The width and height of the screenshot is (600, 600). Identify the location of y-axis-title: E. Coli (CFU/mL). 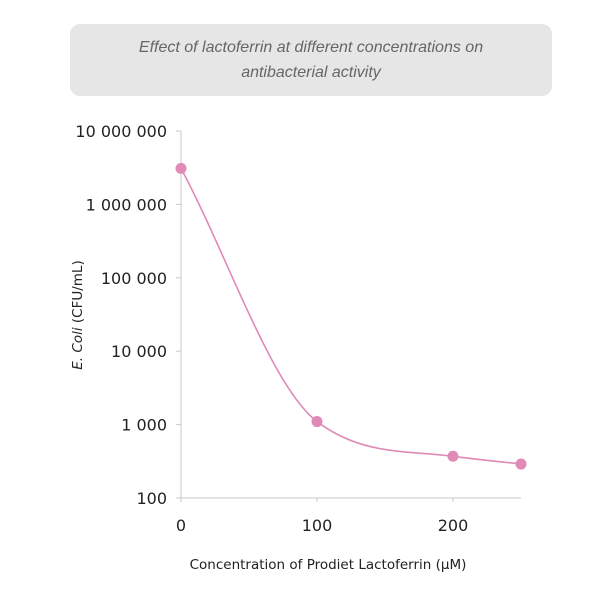
(78, 314).